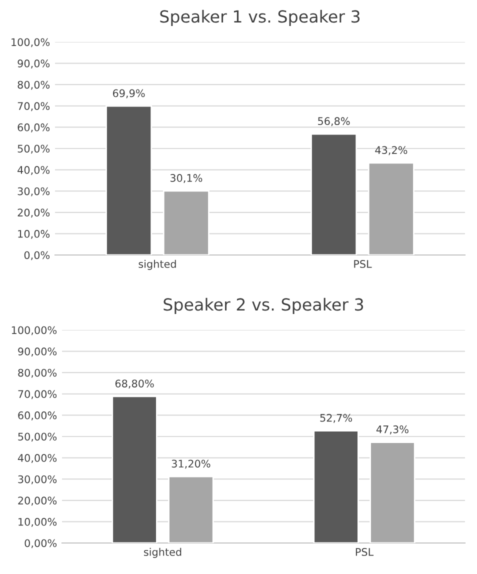 This screenshot has height=574, width=477. Describe the element at coordinates (34, 127) in the screenshot. I see `y-tick-label: 60,0%` at that location.